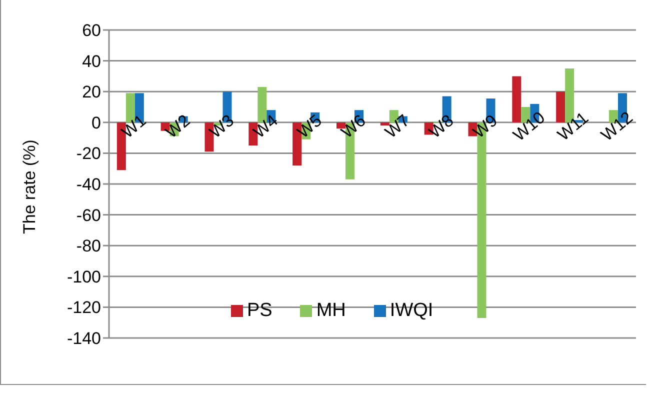 This screenshot has height=400, width=647. Describe the element at coordinates (397, 126) in the screenshot. I see `x-tick-label: W7` at that location.